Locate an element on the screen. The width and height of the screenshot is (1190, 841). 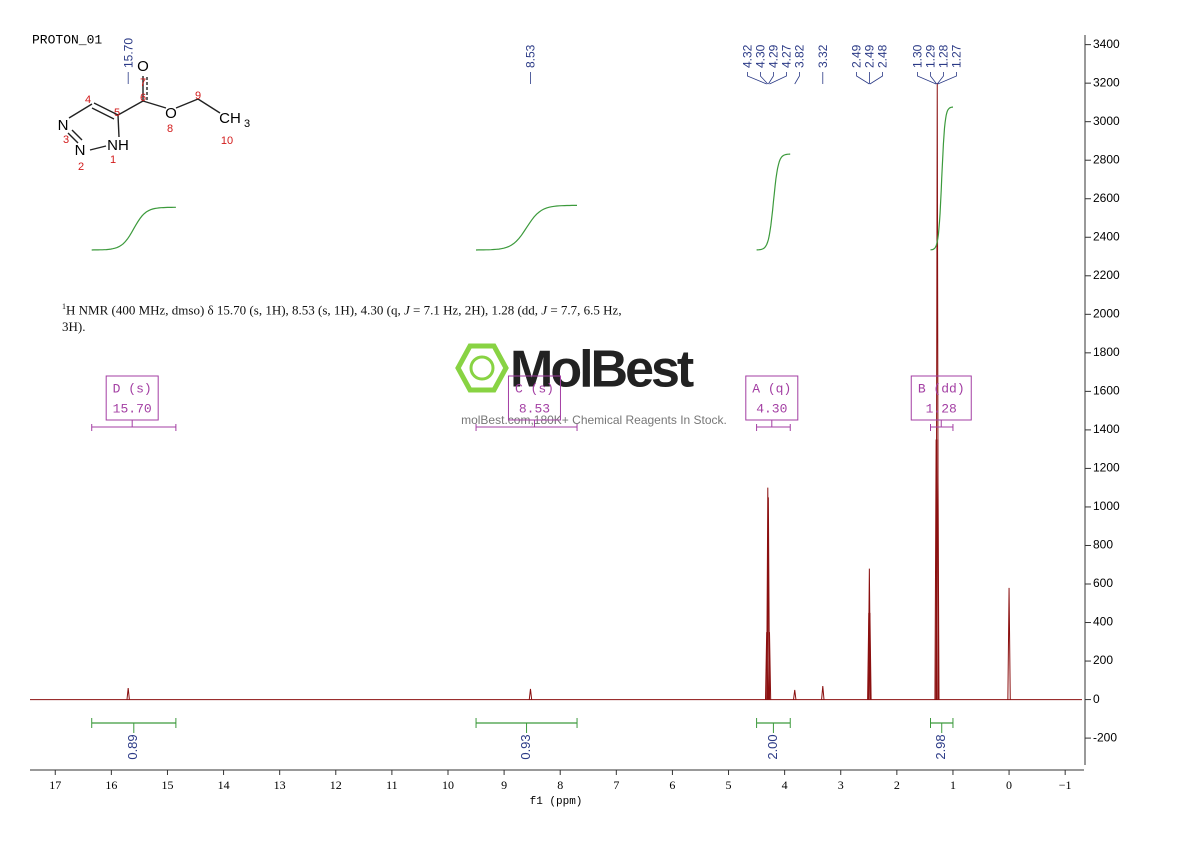
x-tick-label: 9 is located at coordinates (504, 785).